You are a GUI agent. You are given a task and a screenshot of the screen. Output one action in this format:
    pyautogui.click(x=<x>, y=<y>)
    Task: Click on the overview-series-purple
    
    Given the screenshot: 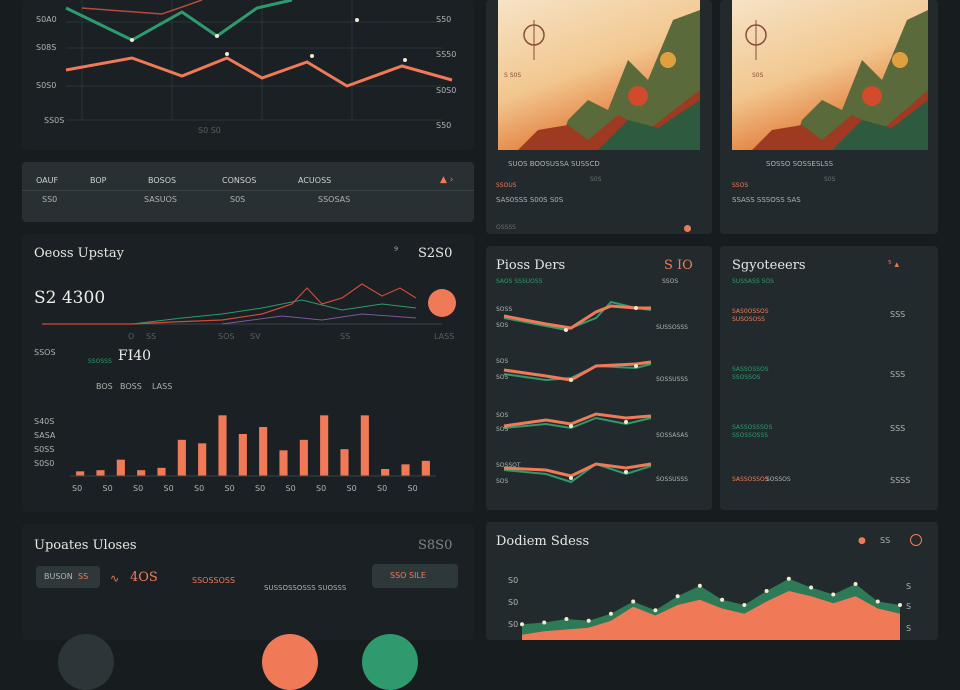 What is the action you would take?
    pyautogui.click(x=319, y=319)
    